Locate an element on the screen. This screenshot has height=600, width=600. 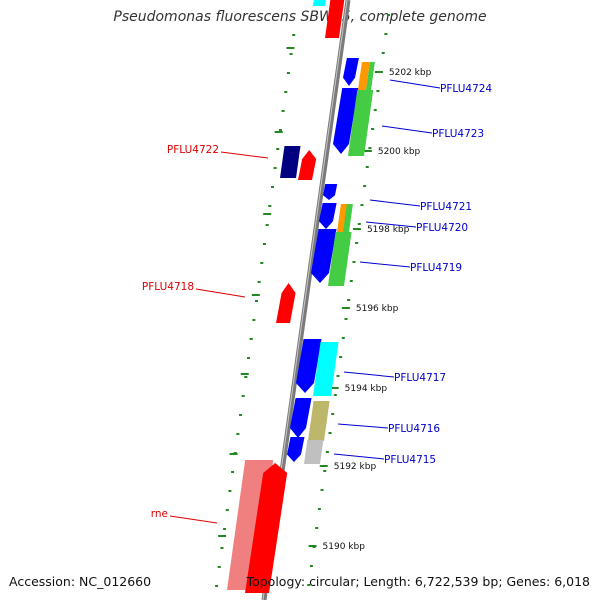
accession-value: NC_012660 is located at coordinates (115, 581).